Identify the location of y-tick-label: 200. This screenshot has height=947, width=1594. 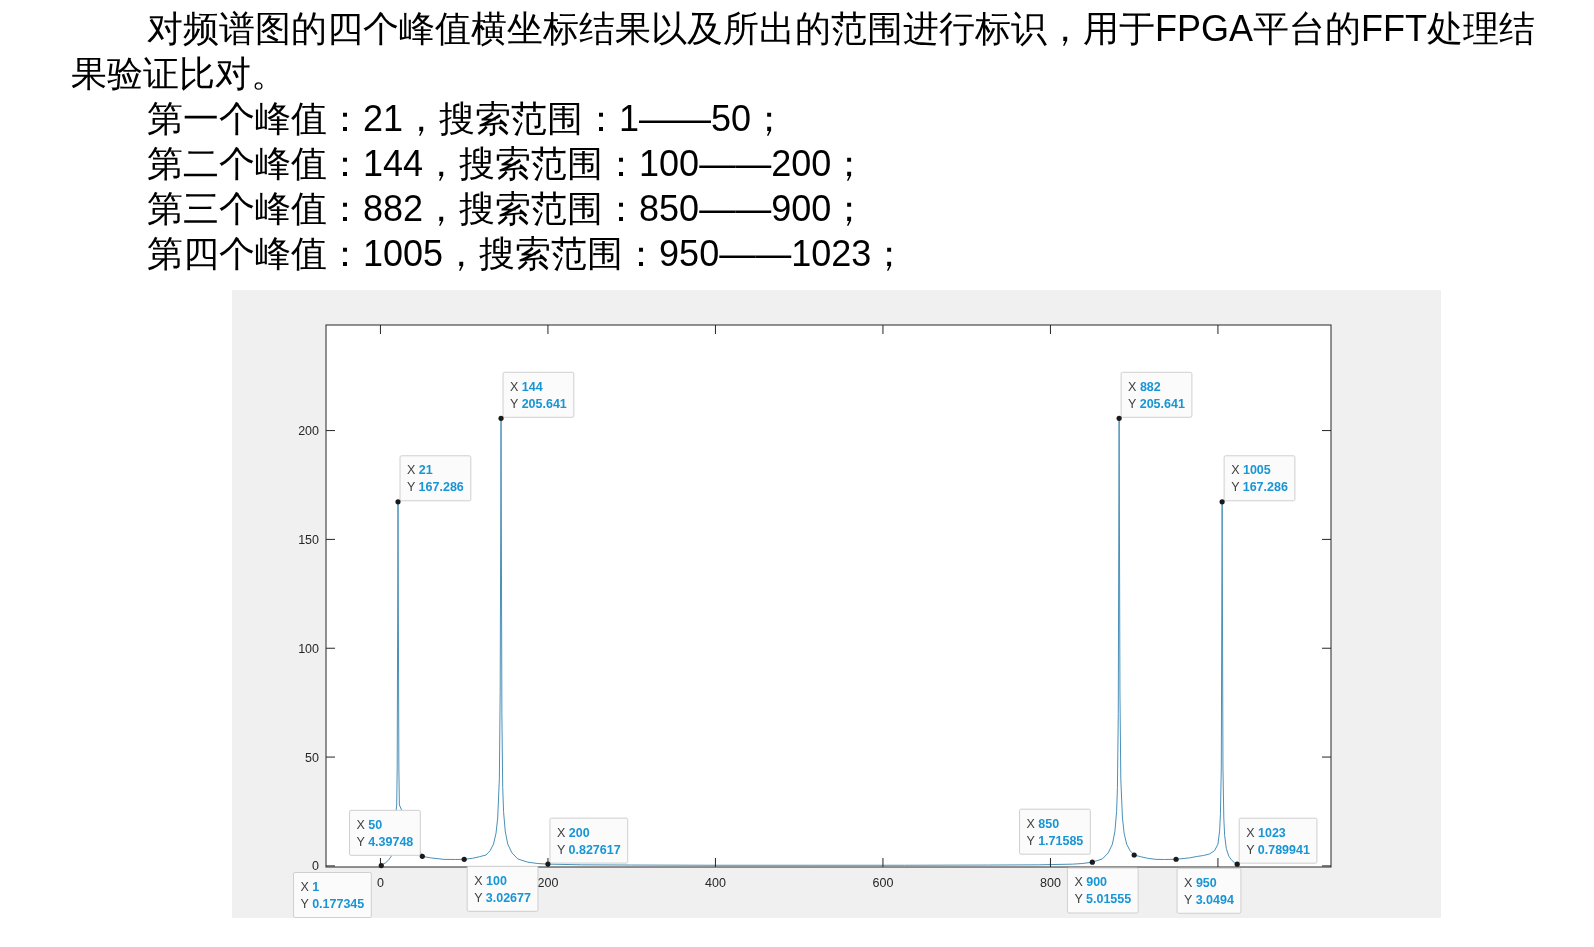
(309, 431).